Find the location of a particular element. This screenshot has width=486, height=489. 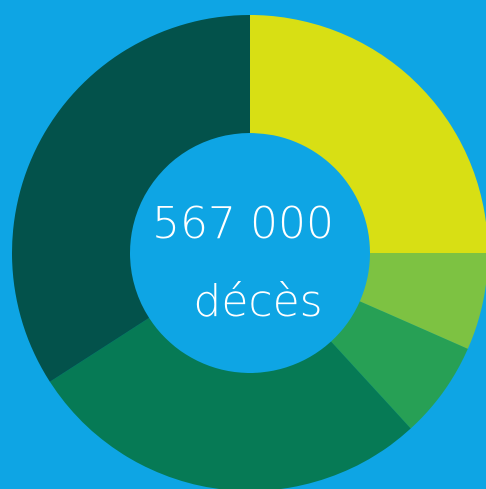

center-value: 567 000 is located at coordinates (243, 223).